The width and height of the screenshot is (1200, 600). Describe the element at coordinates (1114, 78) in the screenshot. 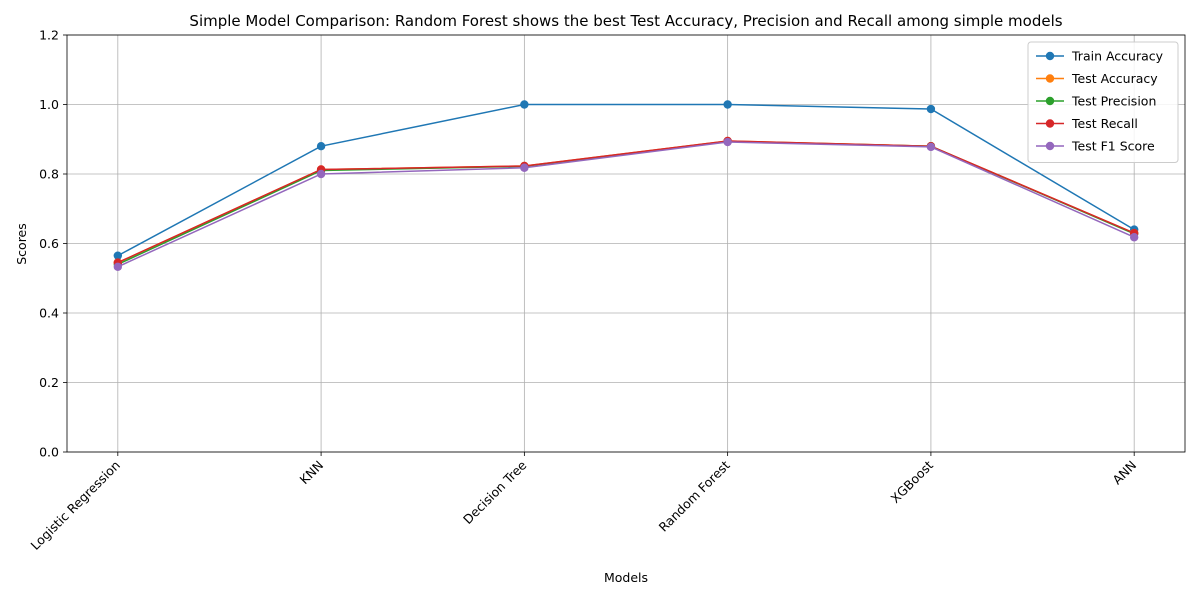

I see `legend-label: Test Accuracy` at that location.